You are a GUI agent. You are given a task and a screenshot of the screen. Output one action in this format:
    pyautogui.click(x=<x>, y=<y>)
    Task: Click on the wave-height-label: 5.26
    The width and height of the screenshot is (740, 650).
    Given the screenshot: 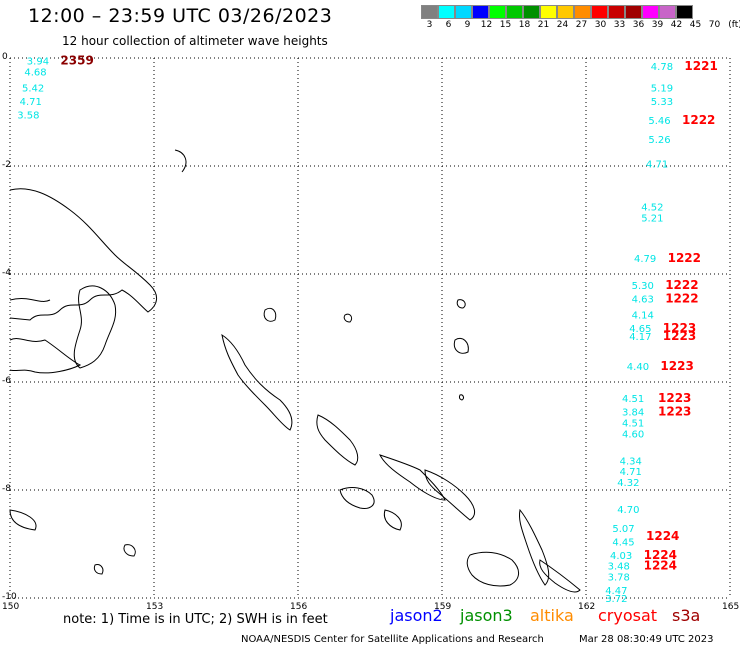 What is the action you would take?
    pyautogui.click(x=659, y=140)
    